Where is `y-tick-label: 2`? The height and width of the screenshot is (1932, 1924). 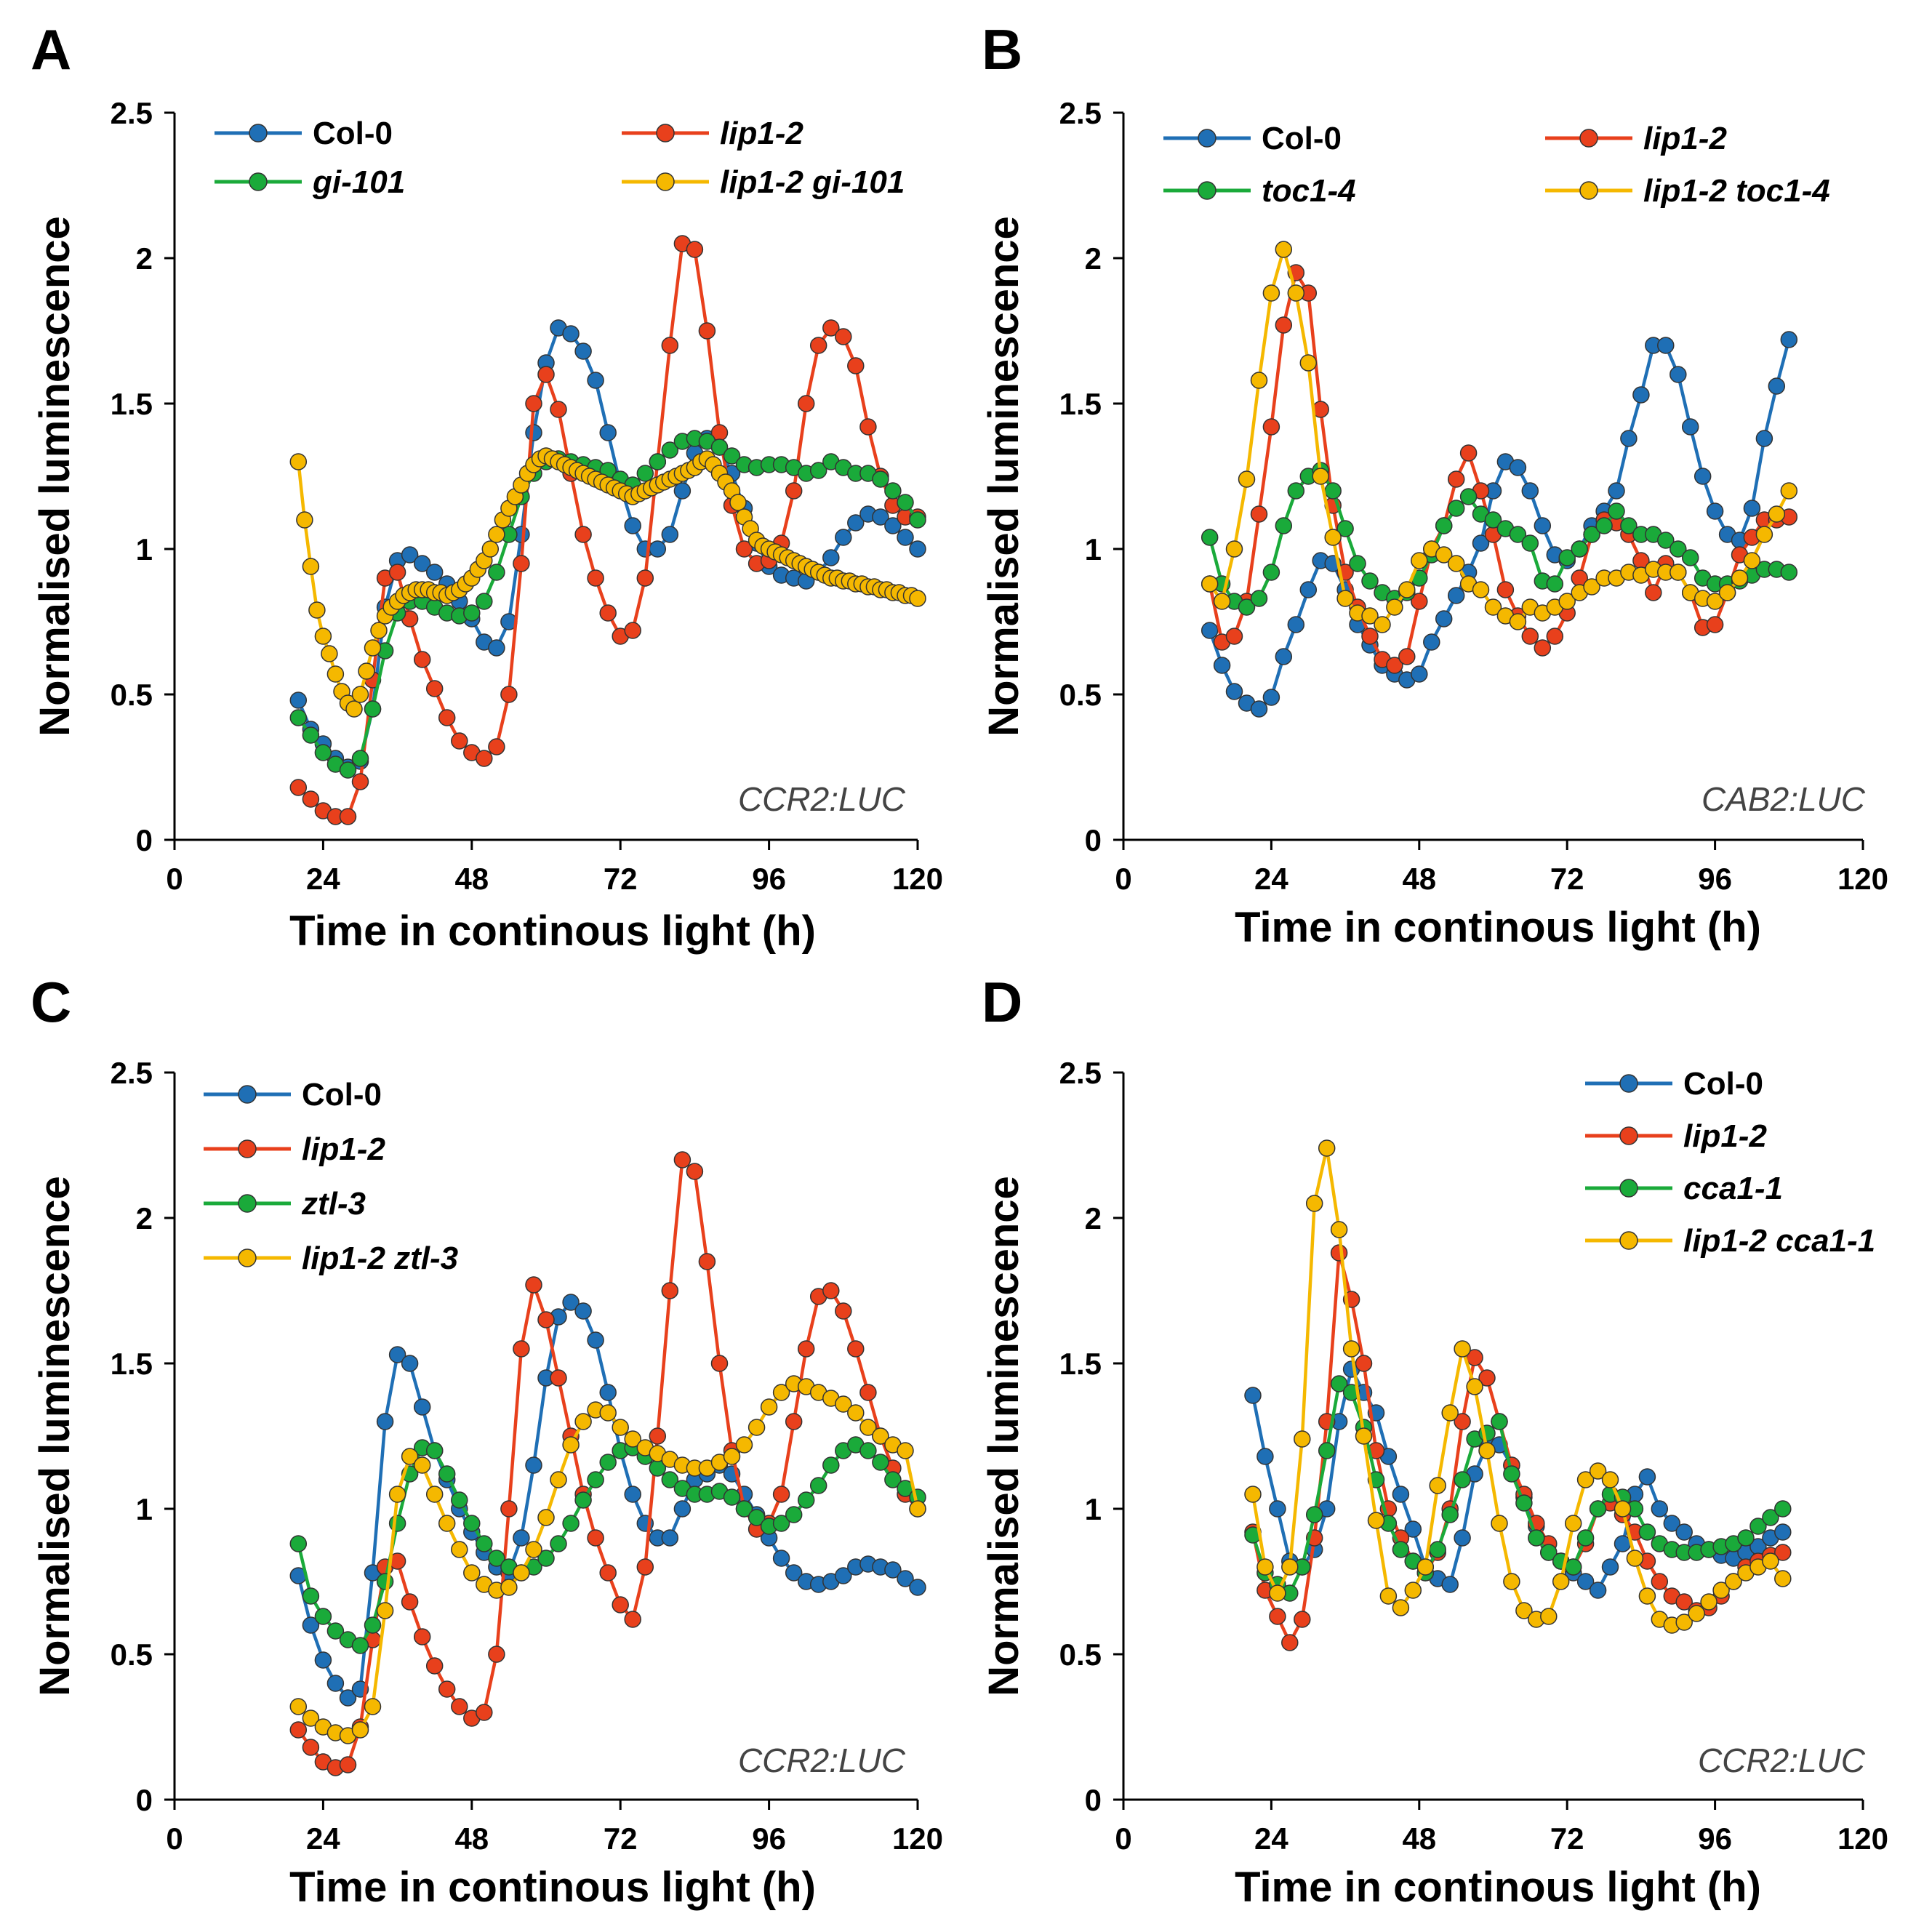
y-tick-label: 2 is located at coordinates (1093, 1218).